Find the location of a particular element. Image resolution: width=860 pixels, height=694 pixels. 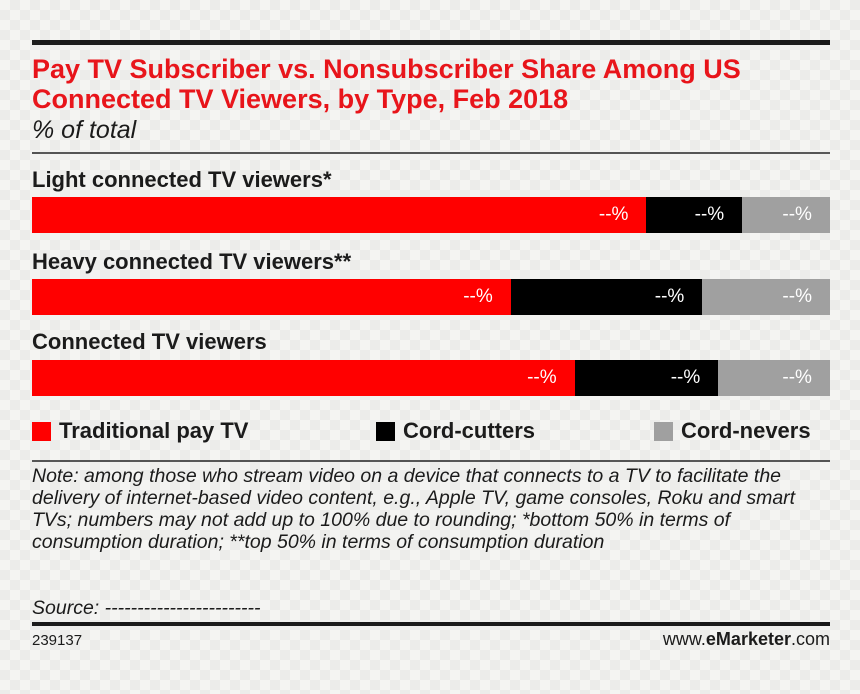

bottom-rule is located at coordinates (431, 624).